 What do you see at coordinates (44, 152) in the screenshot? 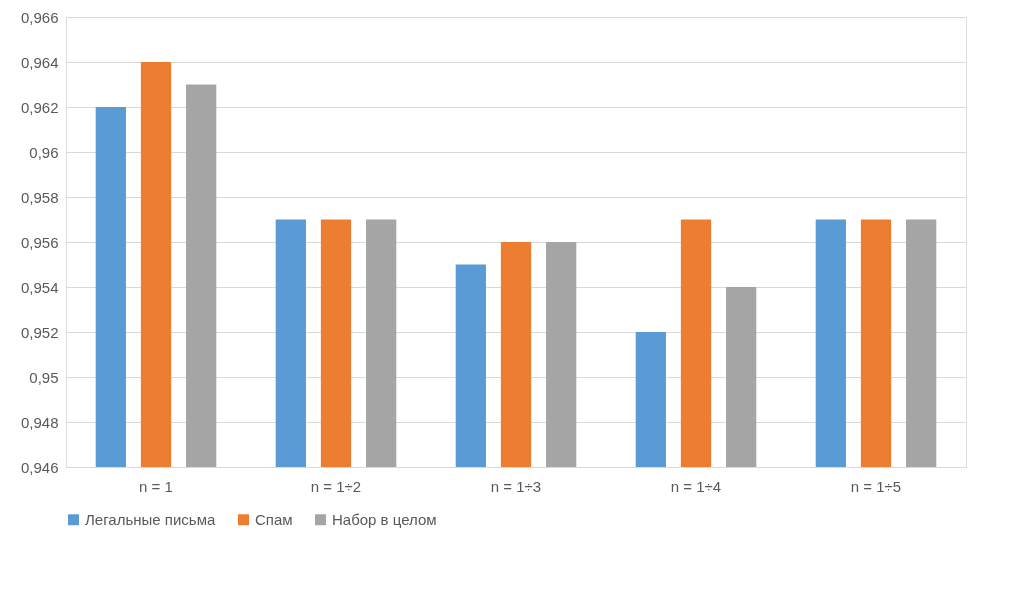
I see `y-tick-label: 0,96` at bounding box center [44, 152].